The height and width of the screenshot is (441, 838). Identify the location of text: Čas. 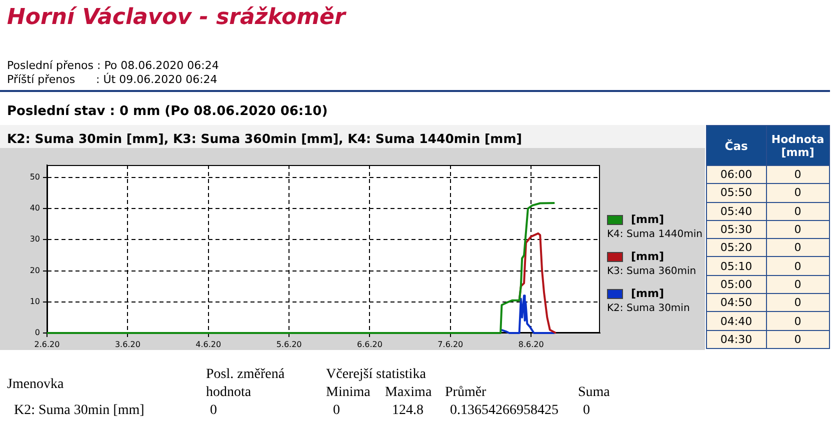
(736, 146).